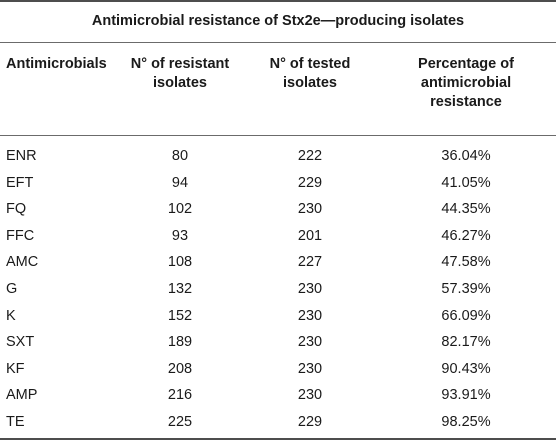 The image size is (556, 441). I want to click on resistant-count-cell: 102, so click(180, 209).